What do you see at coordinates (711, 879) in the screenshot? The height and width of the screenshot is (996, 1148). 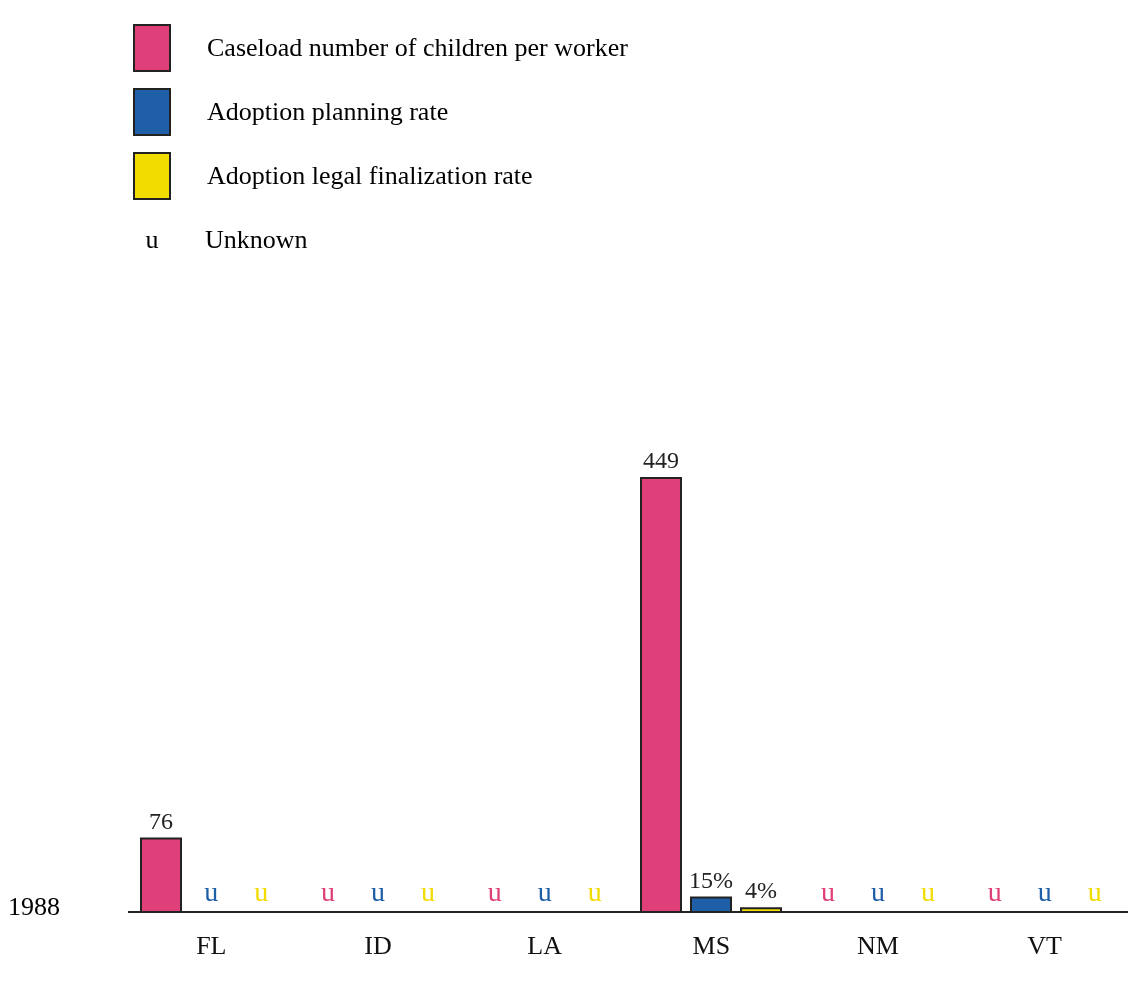 I see `data-label: 15%` at bounding box center [711, 879].